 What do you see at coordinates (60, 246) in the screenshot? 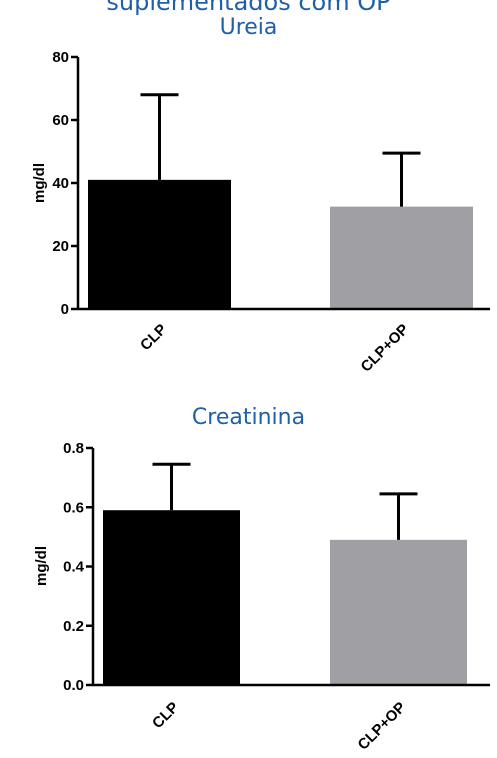
I see `y-tick-label: 20` at bounding box center [60, 246].